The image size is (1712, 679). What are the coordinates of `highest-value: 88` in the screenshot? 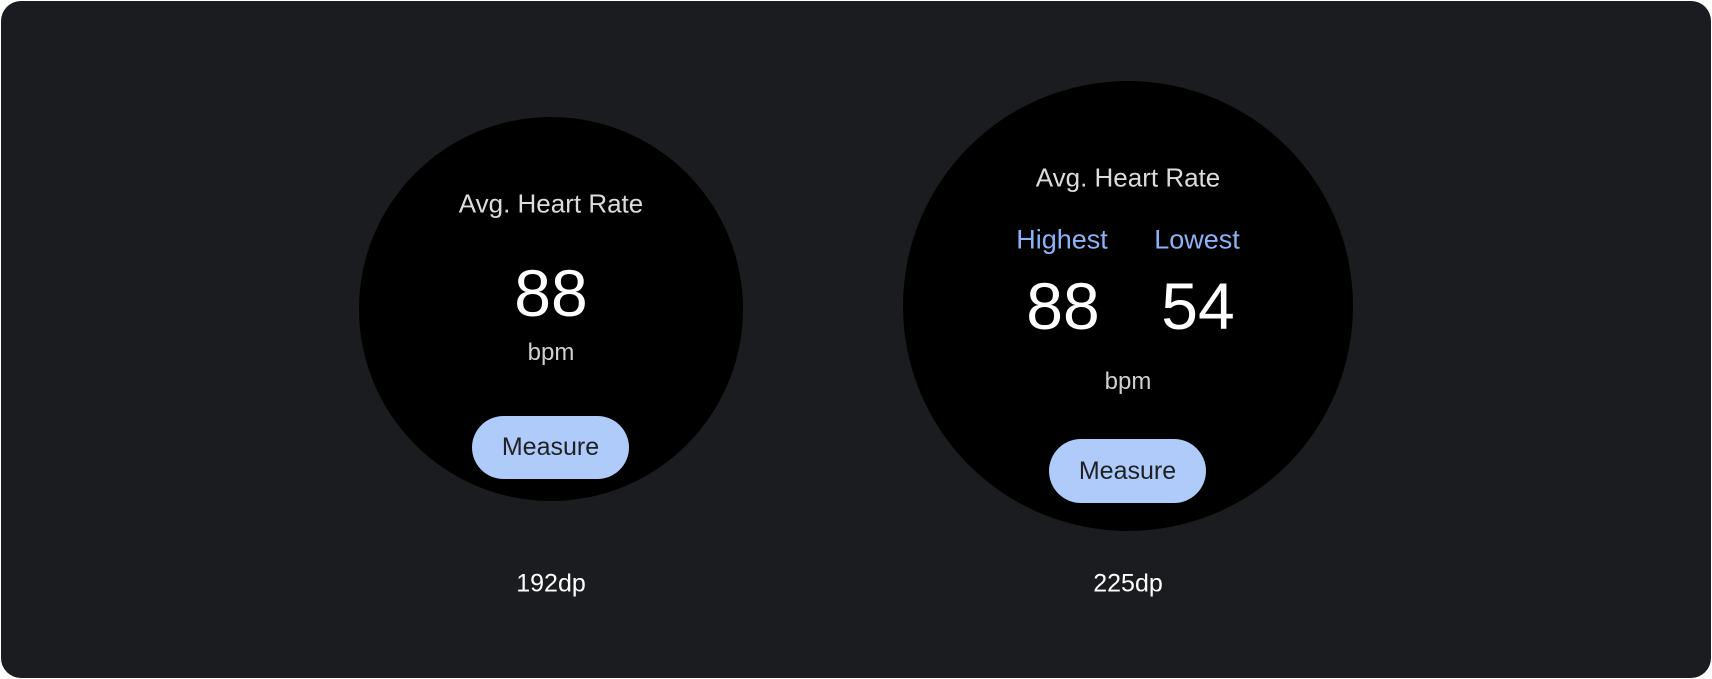 It's located at (1063, 306).